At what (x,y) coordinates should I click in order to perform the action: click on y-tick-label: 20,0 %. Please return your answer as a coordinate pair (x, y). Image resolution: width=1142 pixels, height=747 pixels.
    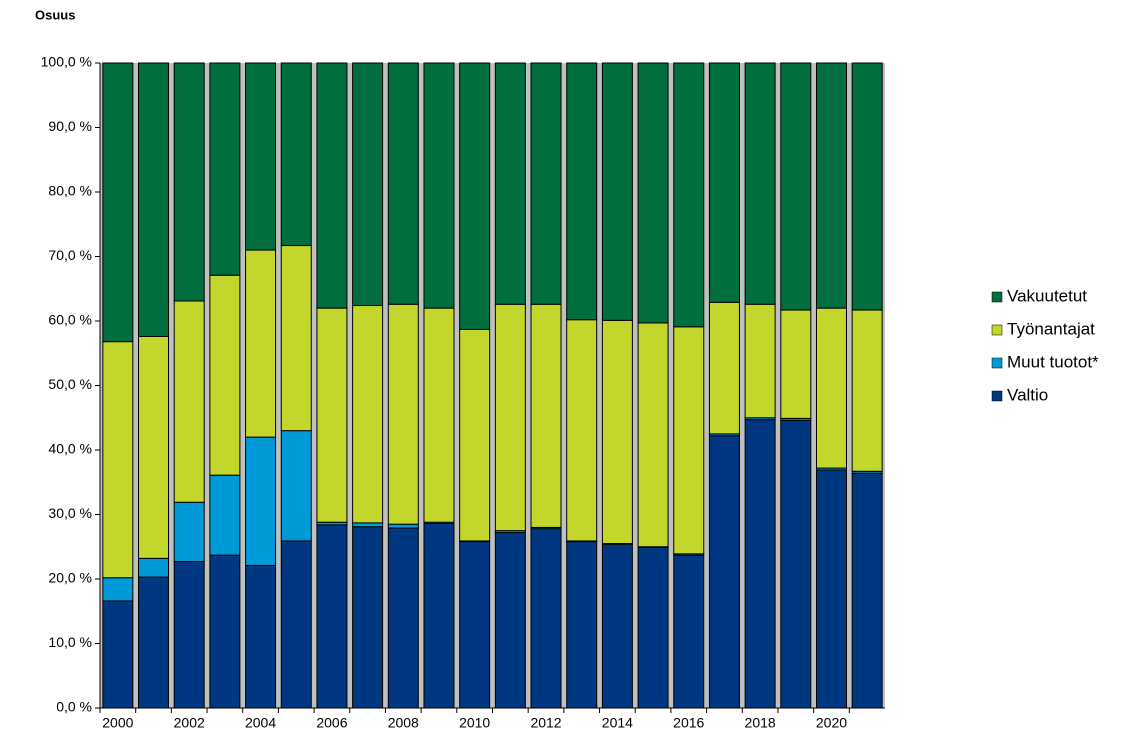
    Looking at the image, I should click on (70, 578).